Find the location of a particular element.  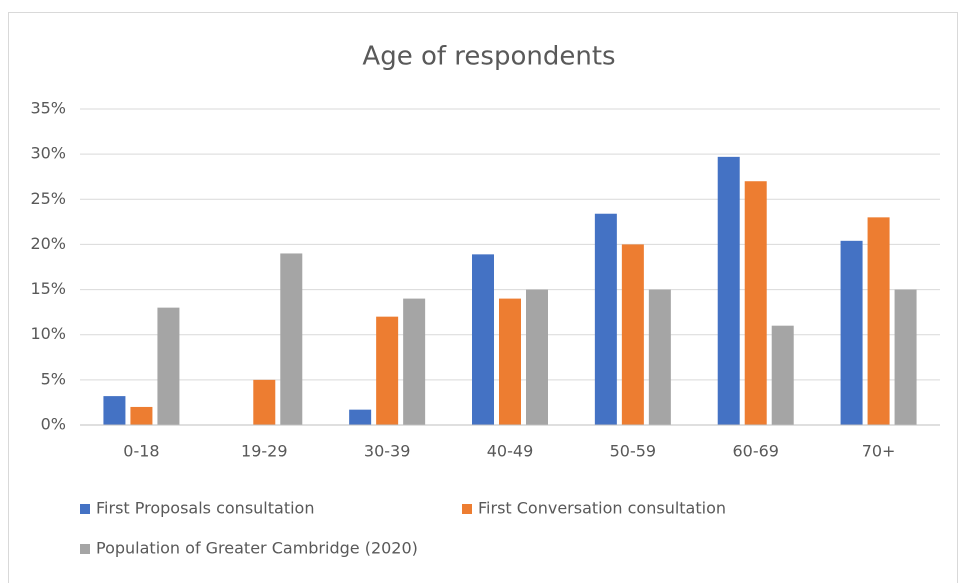

legend-label: Population of Greater Cambridge (2020) is located at coordinates (257, 548).